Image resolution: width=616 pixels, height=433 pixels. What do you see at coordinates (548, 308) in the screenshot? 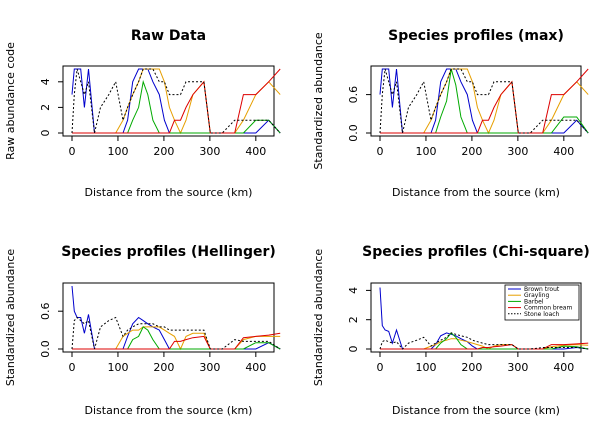
I see `legend-label: Common bream` at bounding box center [548, 308].